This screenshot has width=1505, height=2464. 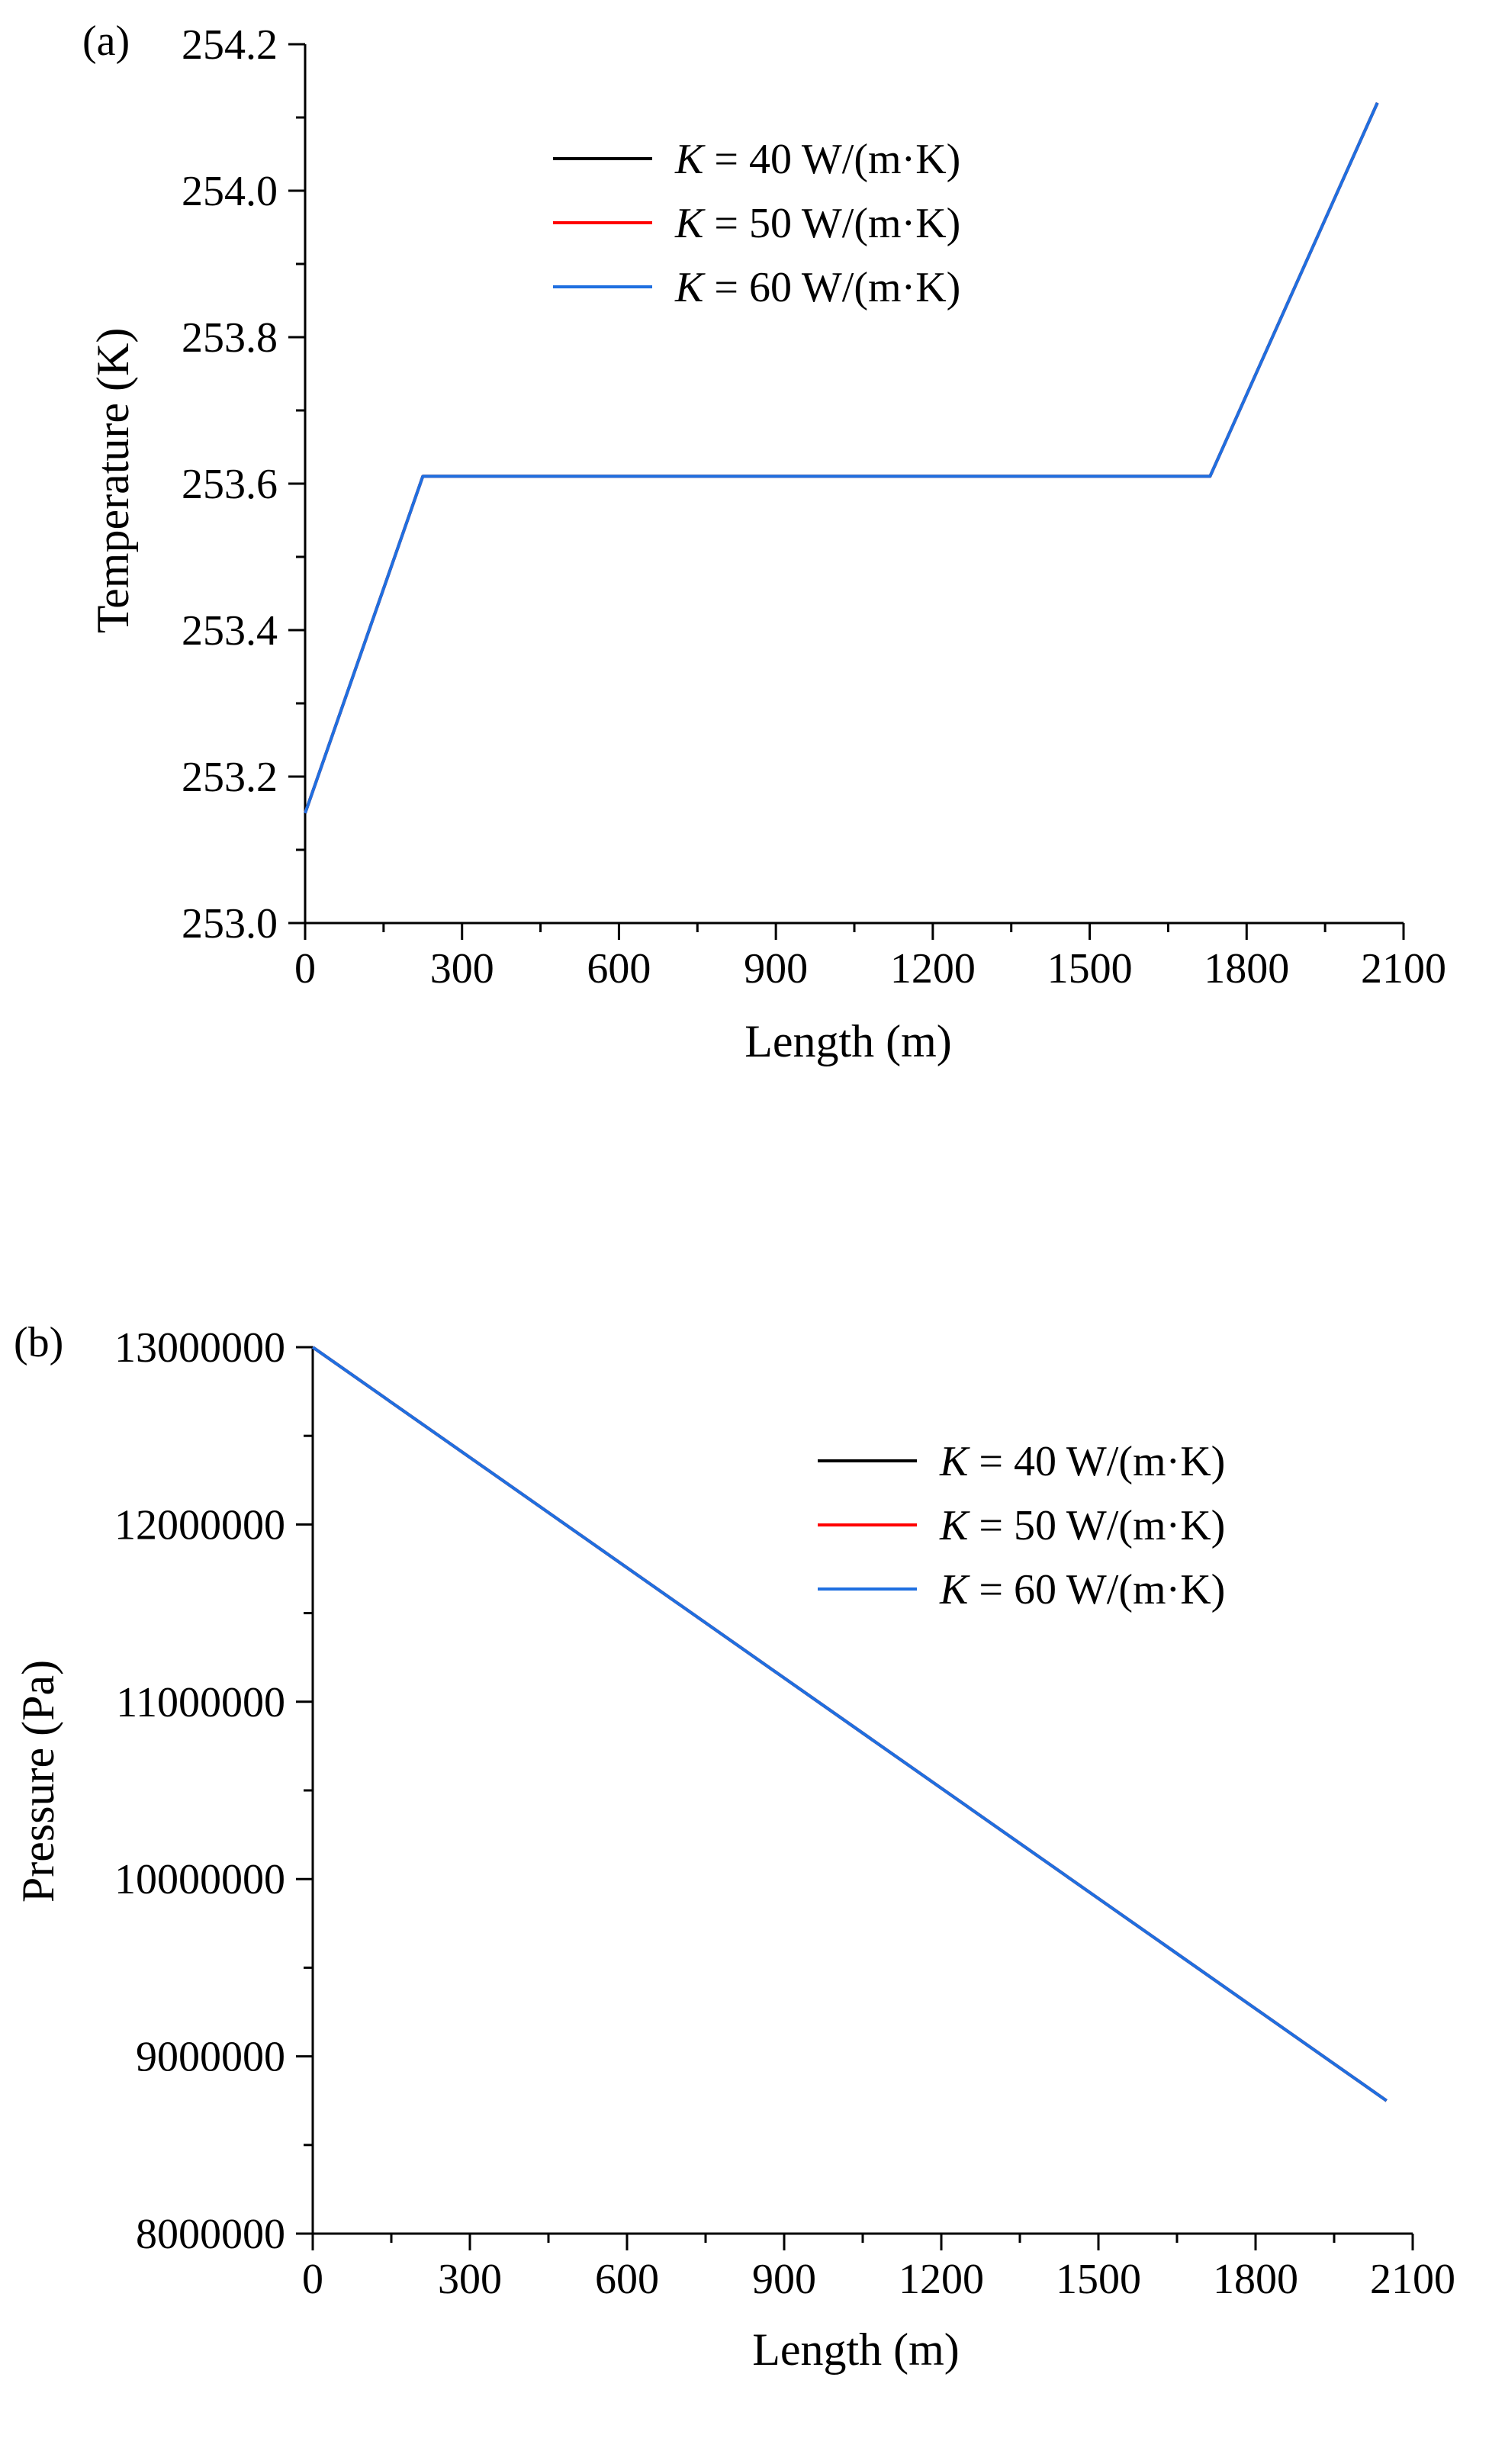 What do you see at coordinates (230, 484) in the screenshot?
I see `y-tick-label: 253.6` at bounding box center [230, 484].